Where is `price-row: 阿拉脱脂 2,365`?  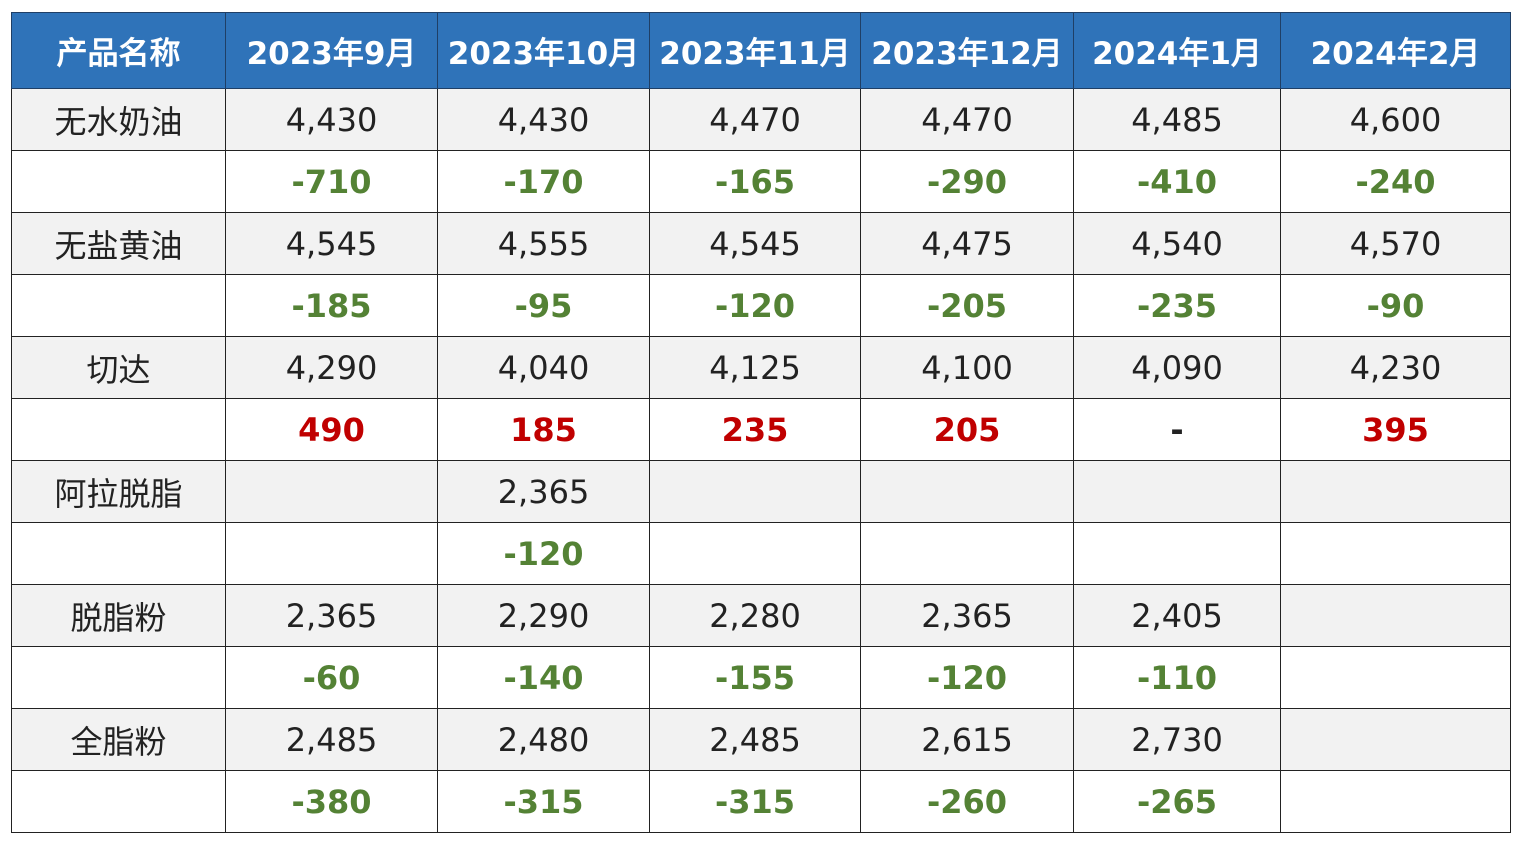 price-row: 阿拉脱脂 2,365 is located at coordinates (761, 491).